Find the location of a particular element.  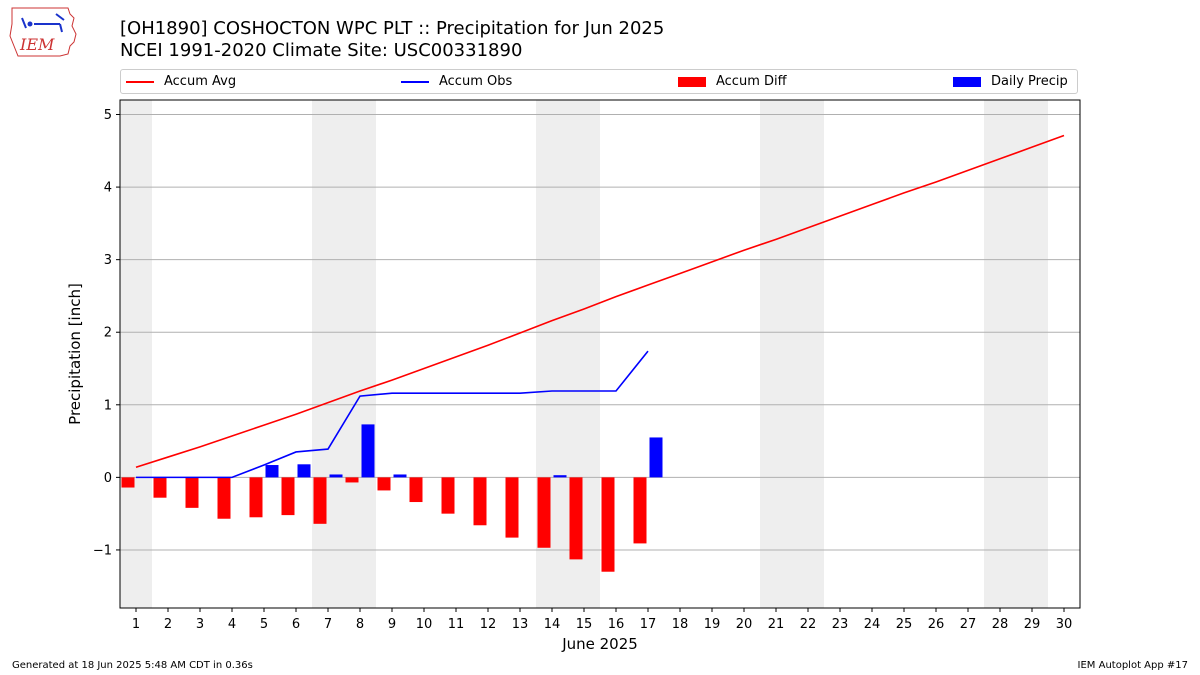

x-tick-label: 21 is located at coordinates (776, 624).